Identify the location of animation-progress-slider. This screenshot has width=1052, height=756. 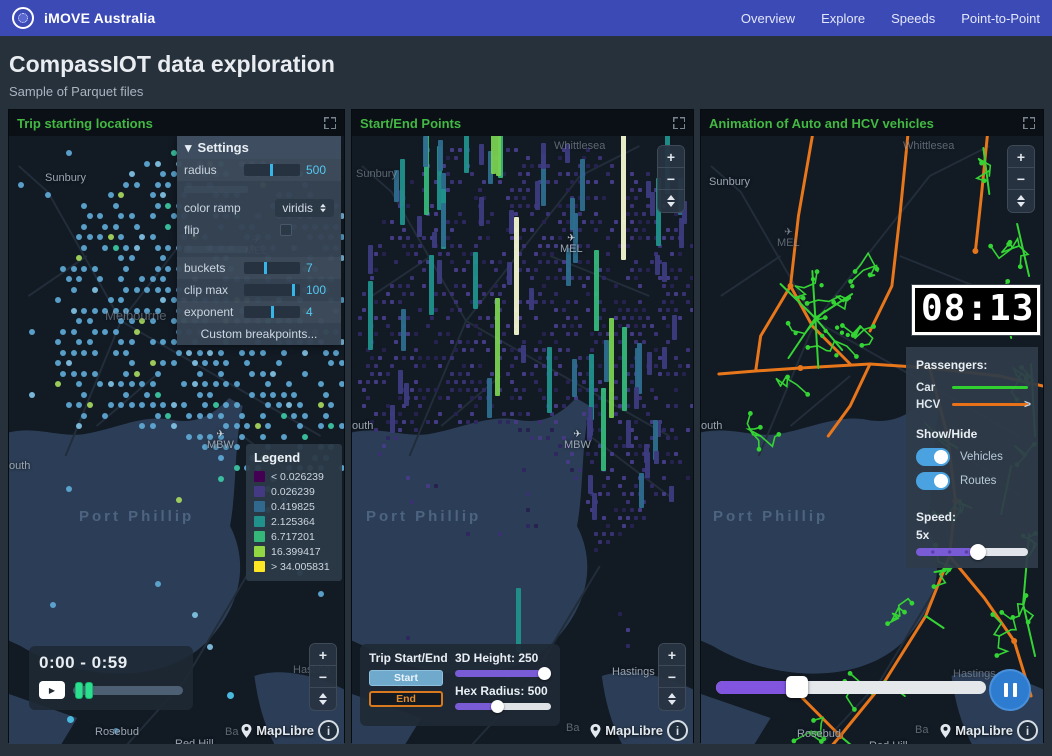
(851, 687).